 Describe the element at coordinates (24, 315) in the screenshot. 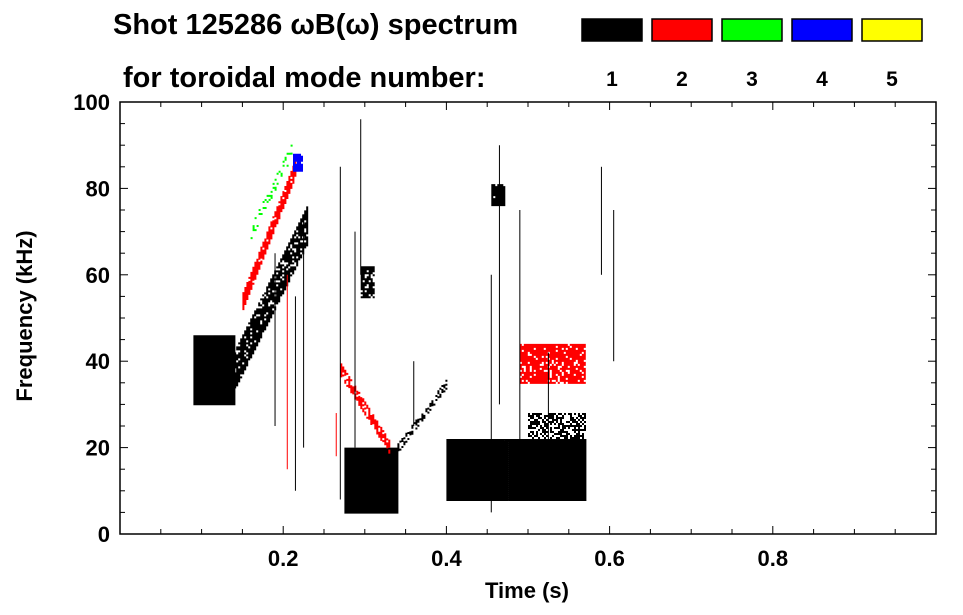

I see `y-axis-label: Frequency (kHz)` at that location.